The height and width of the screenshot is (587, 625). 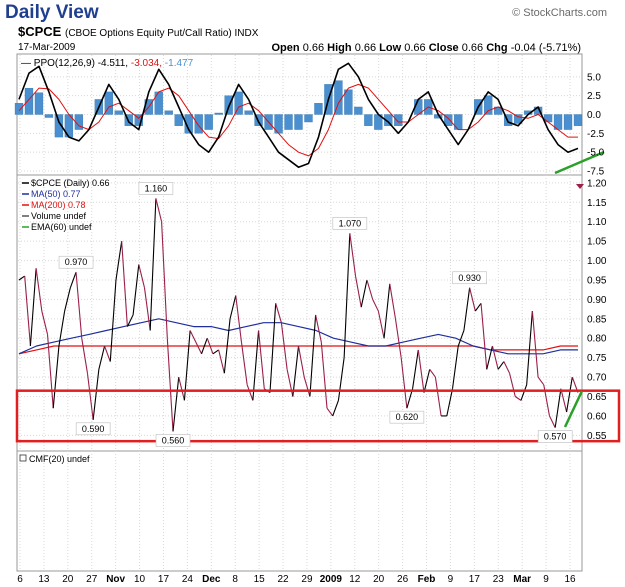 I want to click on x-tick-label: 20, so click(x=379, y=579).